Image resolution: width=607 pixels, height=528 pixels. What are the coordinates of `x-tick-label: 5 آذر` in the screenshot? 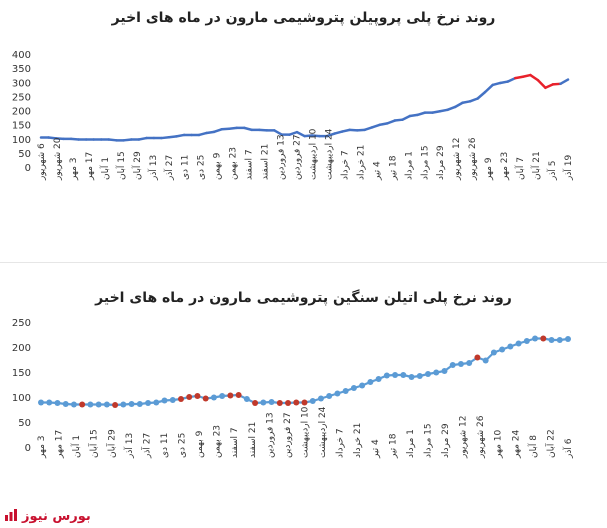 It's located at (552, 171).